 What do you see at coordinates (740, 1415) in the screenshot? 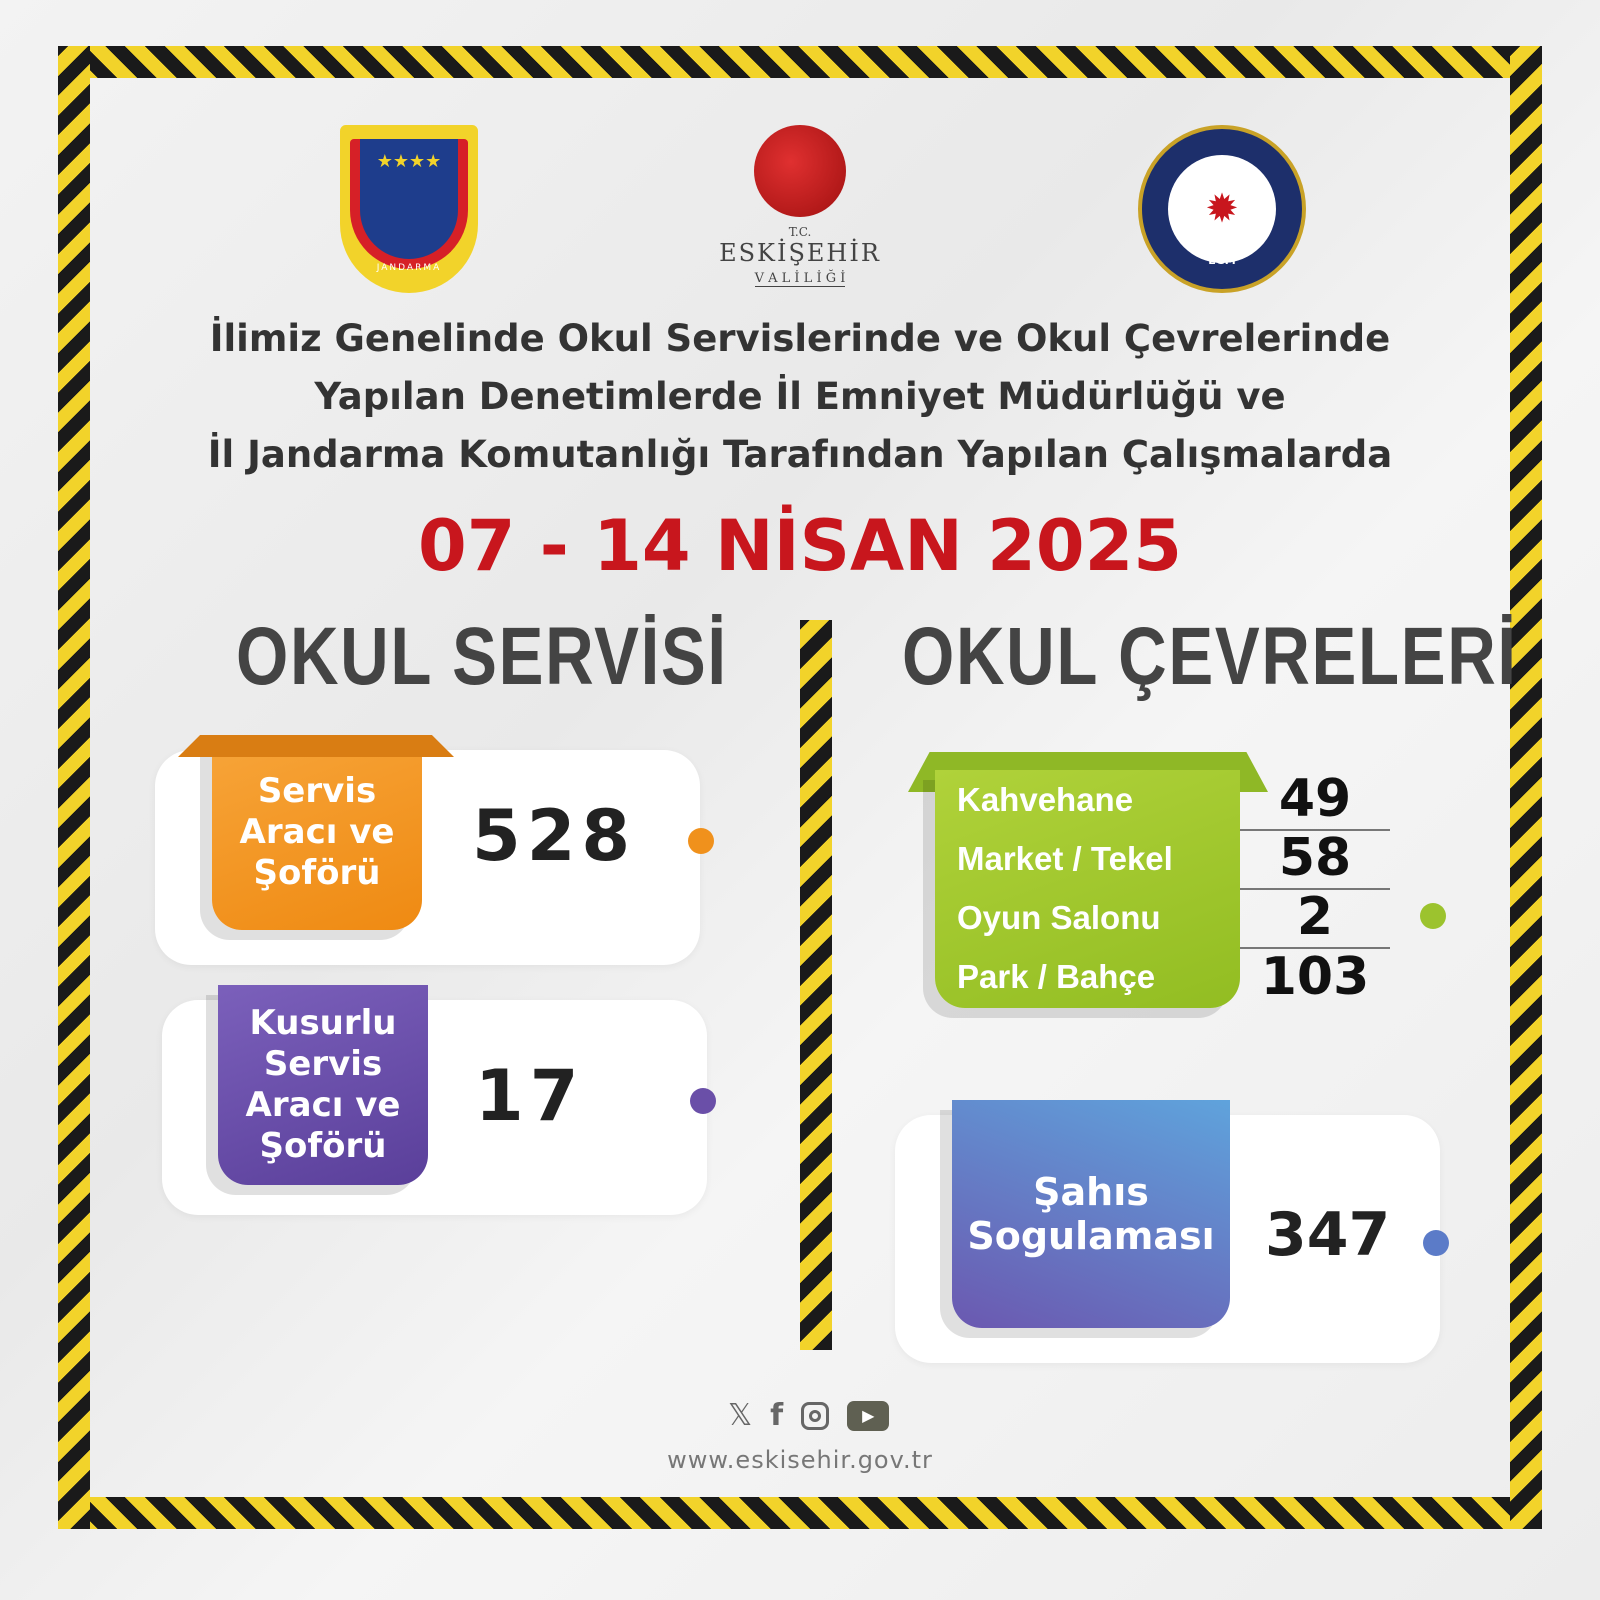
I see `x-icon: 𝕏` at bounding box center [740, 1415].